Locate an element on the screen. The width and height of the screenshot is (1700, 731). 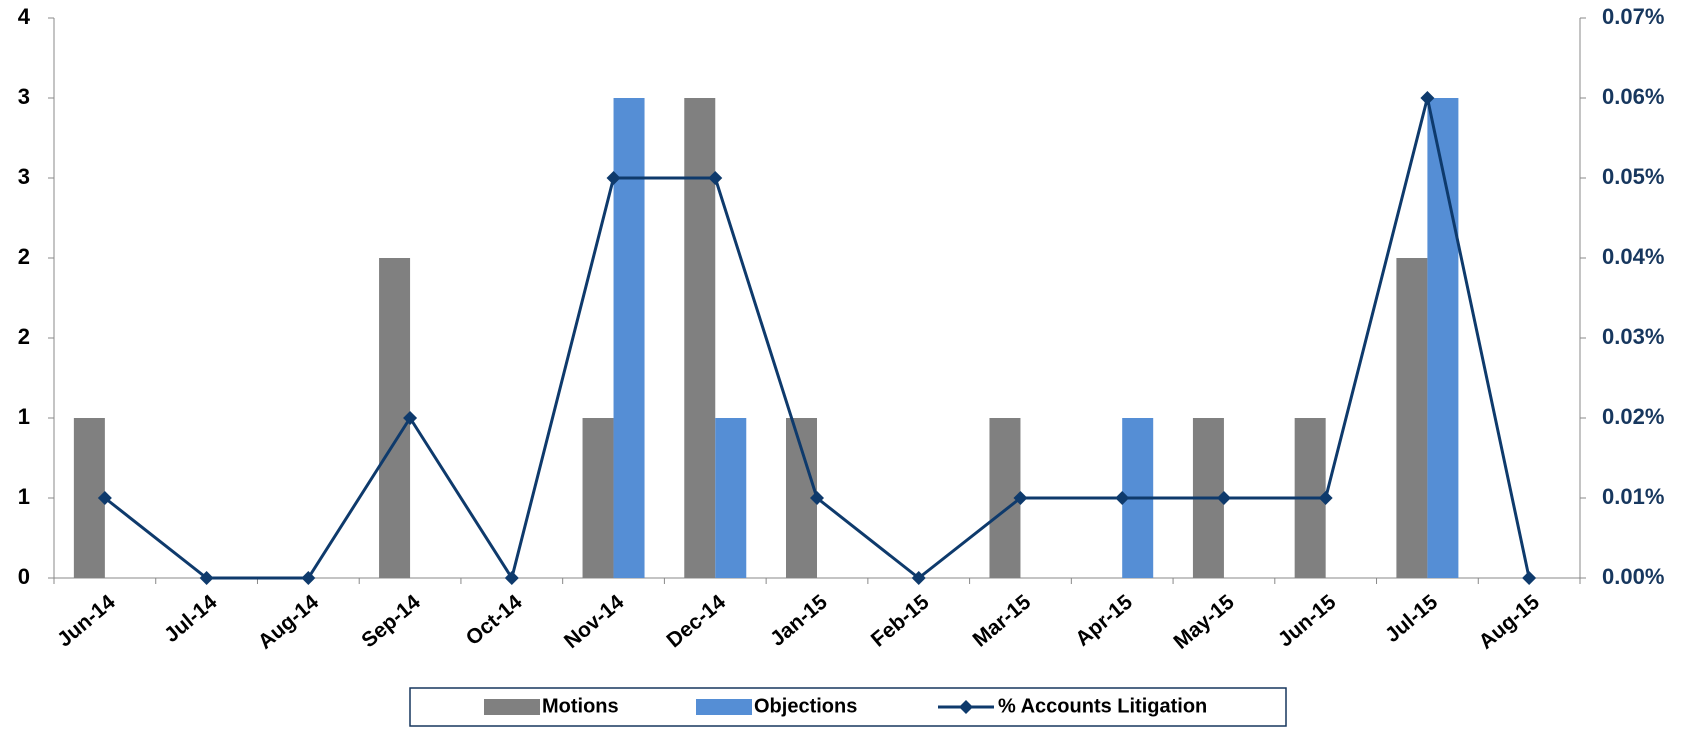
legend-box is located at coordinates (848, 707).